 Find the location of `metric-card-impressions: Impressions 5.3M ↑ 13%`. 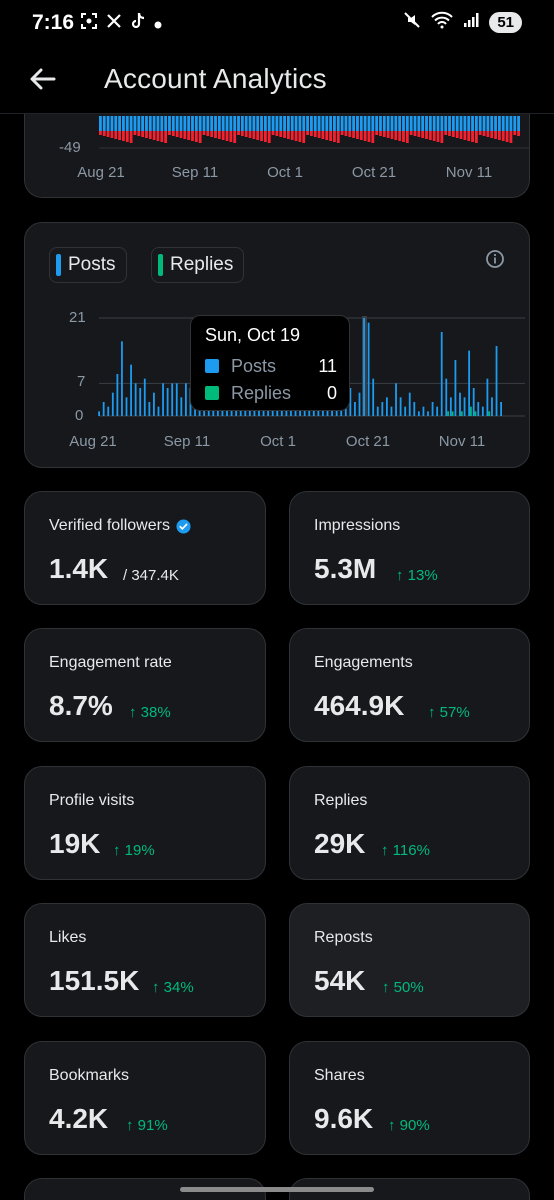

metric-card-impressions: Impressions 5.3M ↑ 13% is located at coordinates (409, 548).